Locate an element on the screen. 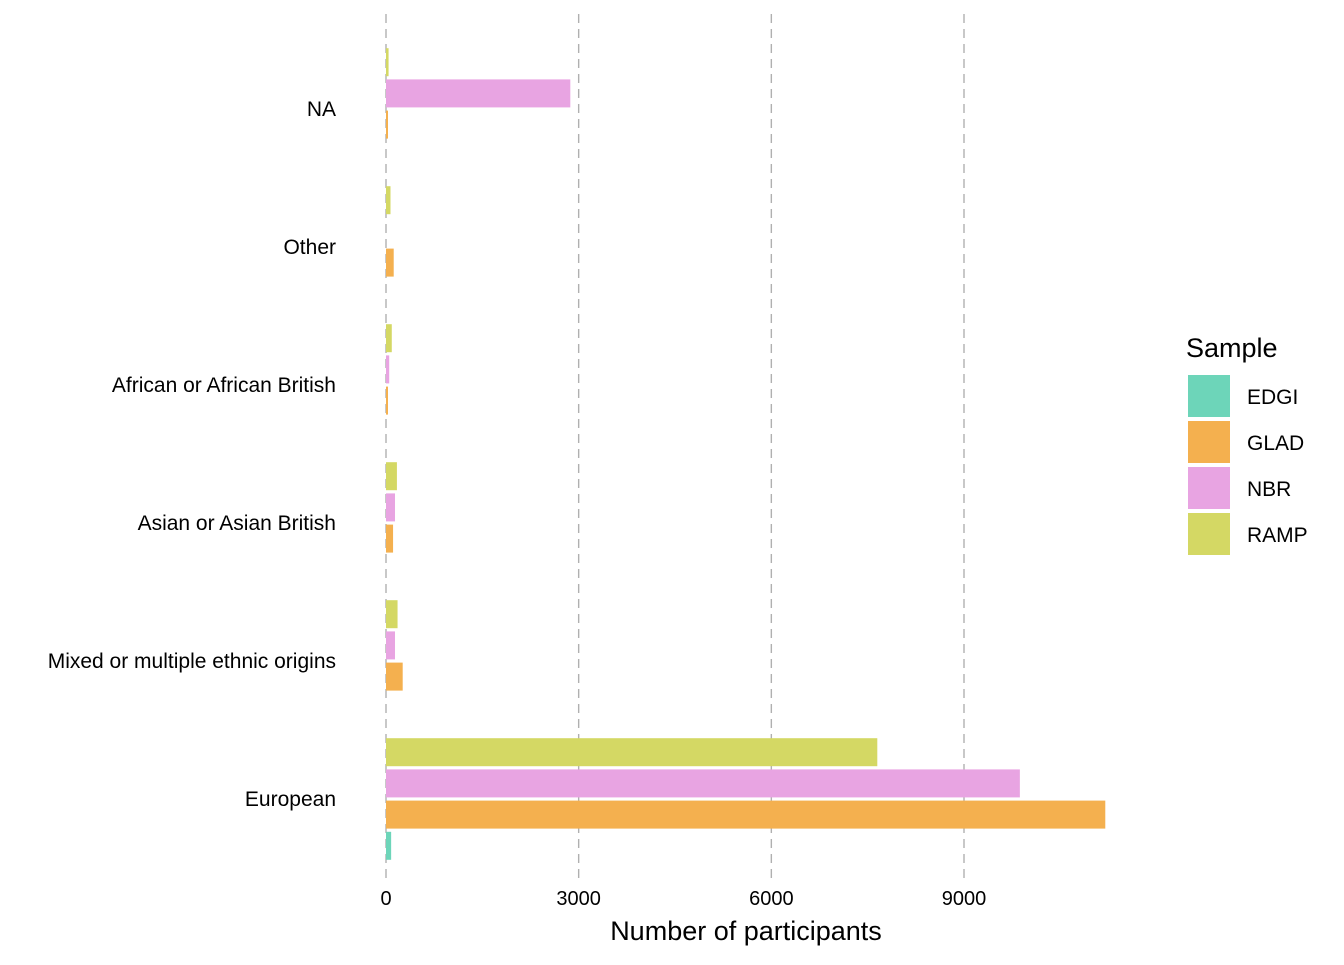 This screenshot has width=1344, height=965. x-axis-title: Number of participants is located at coordinates (746, 931).